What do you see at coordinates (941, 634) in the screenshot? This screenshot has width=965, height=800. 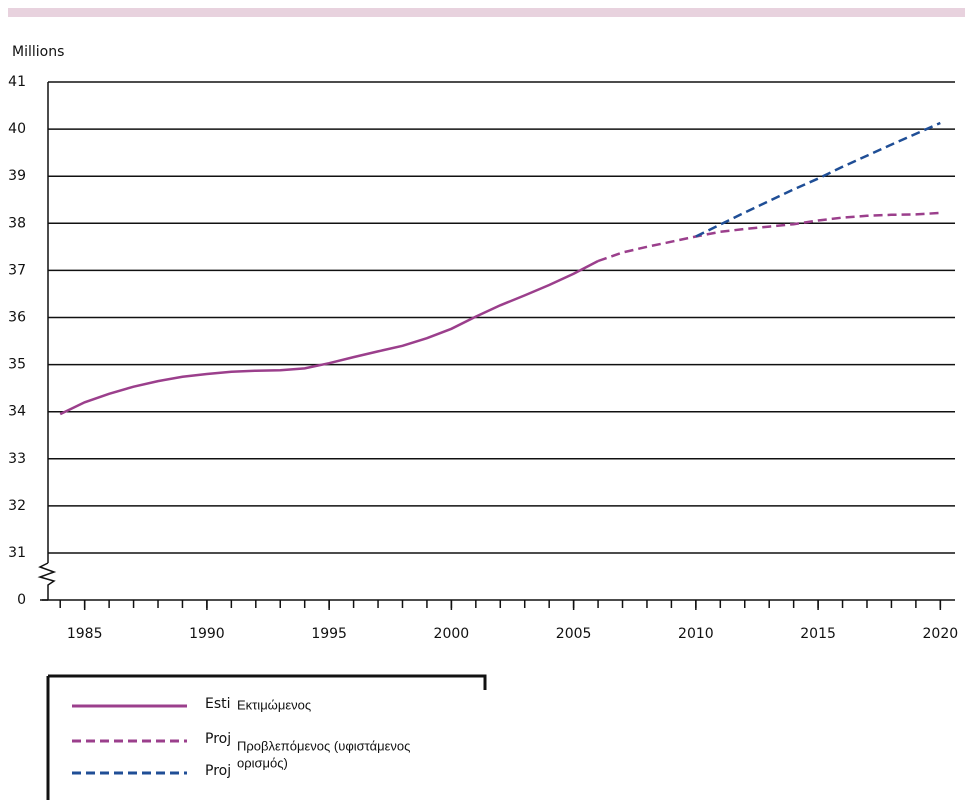 I see `x-tick-label: 2020` at bounding box center [941, 634].